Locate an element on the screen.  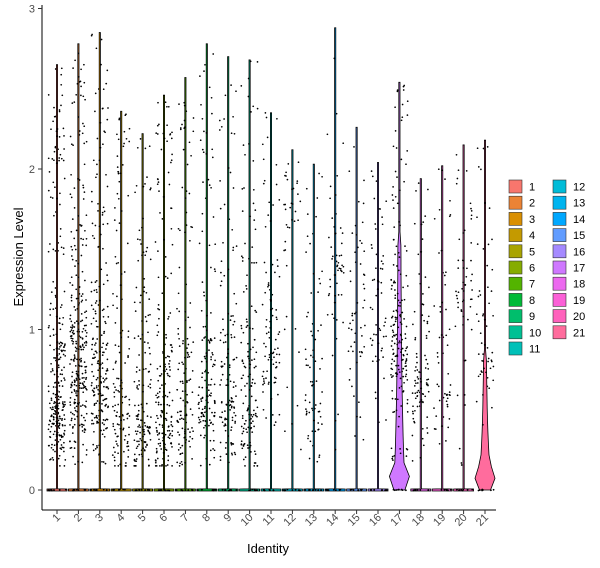
legend-label: 16 is located at coordinates (579, 252).